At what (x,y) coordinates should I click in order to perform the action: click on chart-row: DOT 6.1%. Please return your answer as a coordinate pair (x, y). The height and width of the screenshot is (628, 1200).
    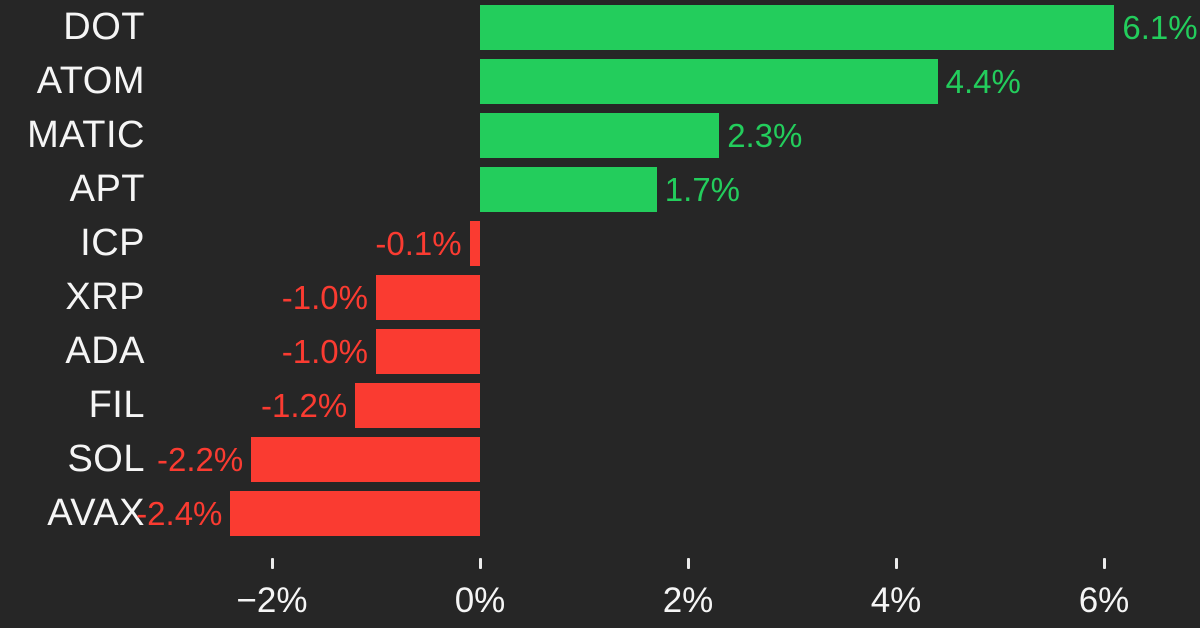
    Looking at the image, I should click on (600, 27).